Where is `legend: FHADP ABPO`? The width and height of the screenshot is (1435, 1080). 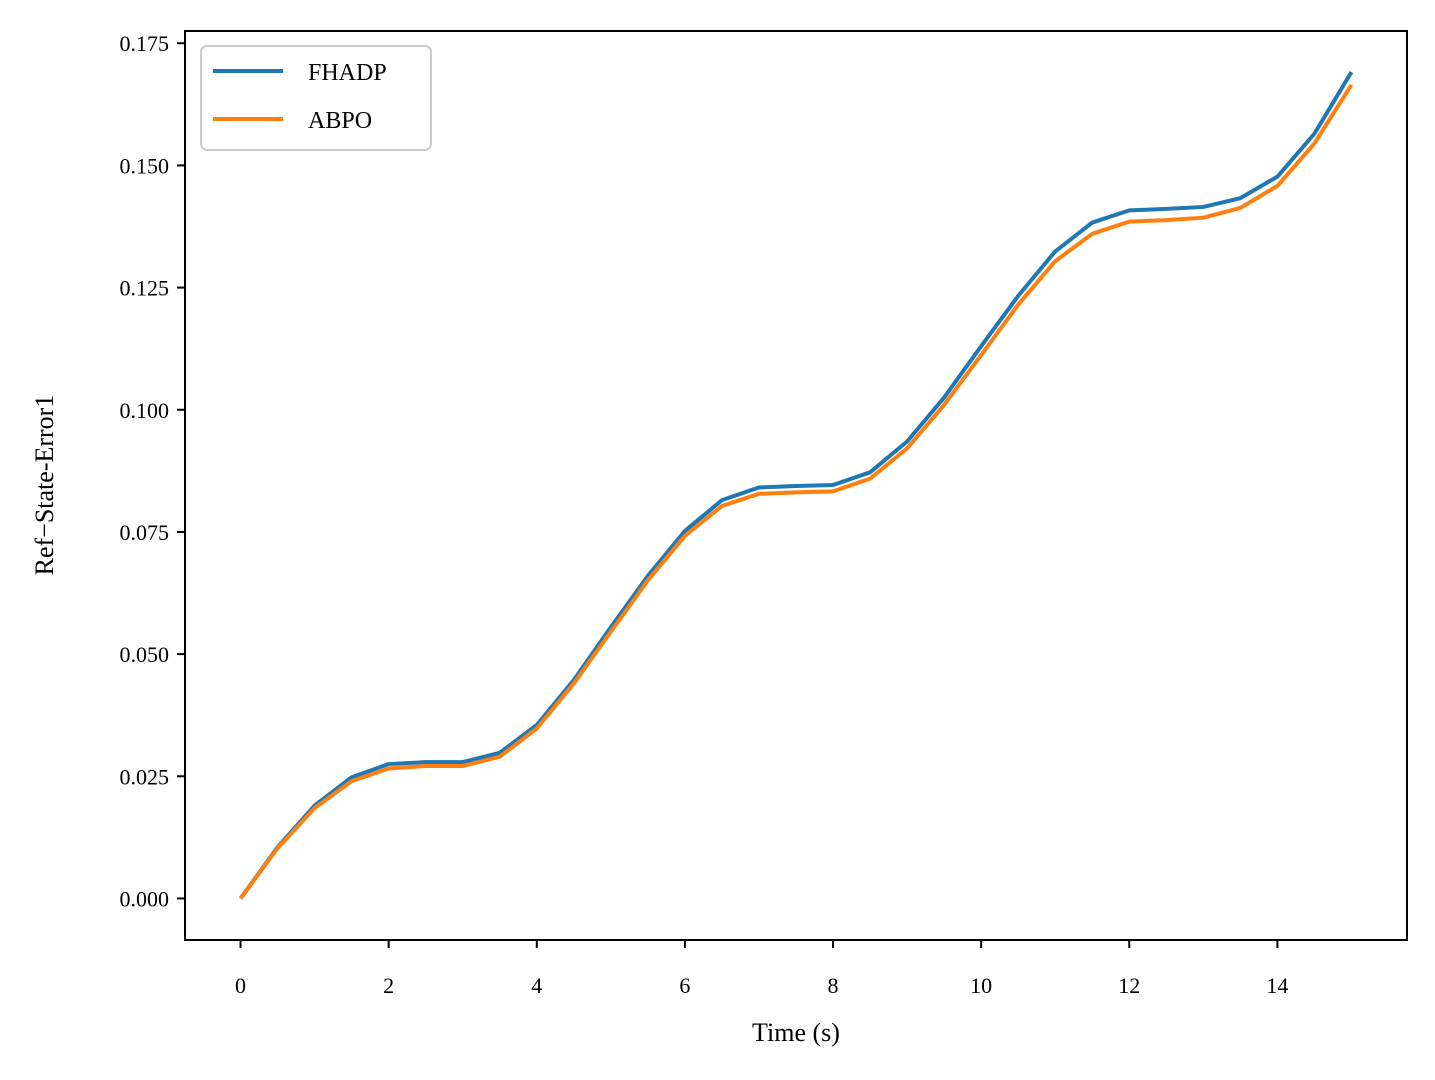
legend: FHADP ABPO is located at coordinates (316, 98).